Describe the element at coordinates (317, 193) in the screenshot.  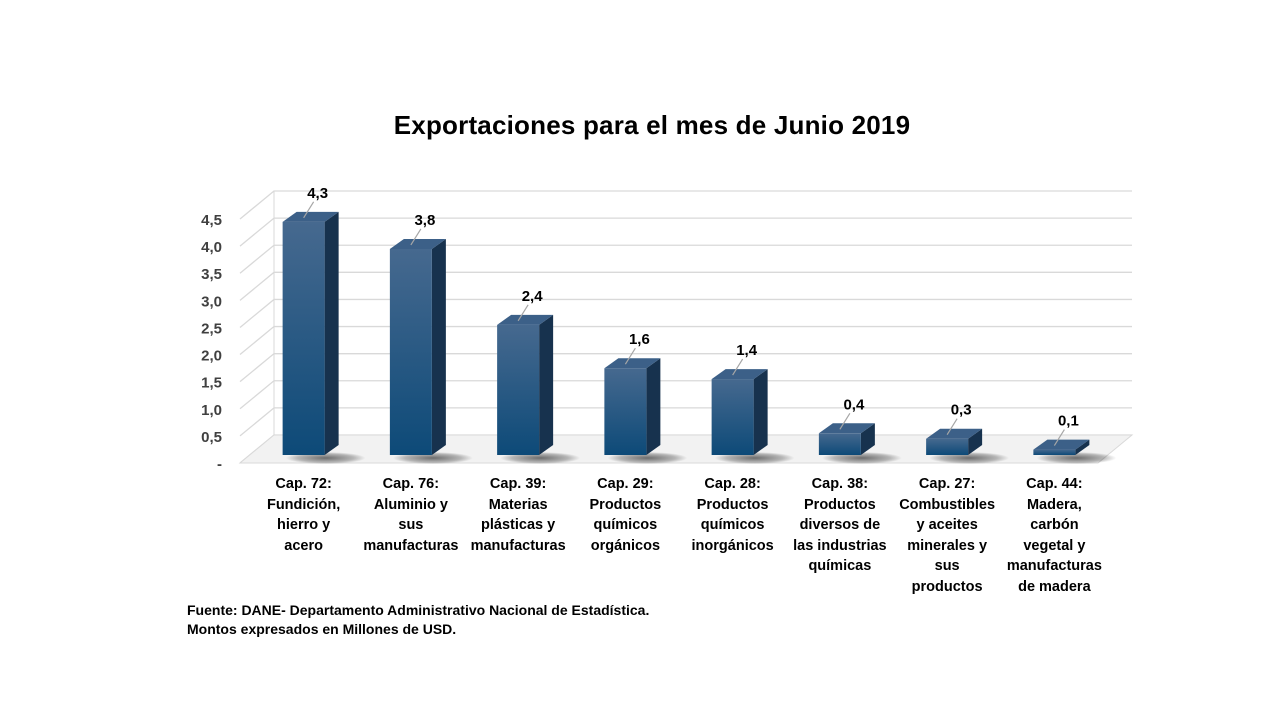
I see `data-label: 4,3` at that location.